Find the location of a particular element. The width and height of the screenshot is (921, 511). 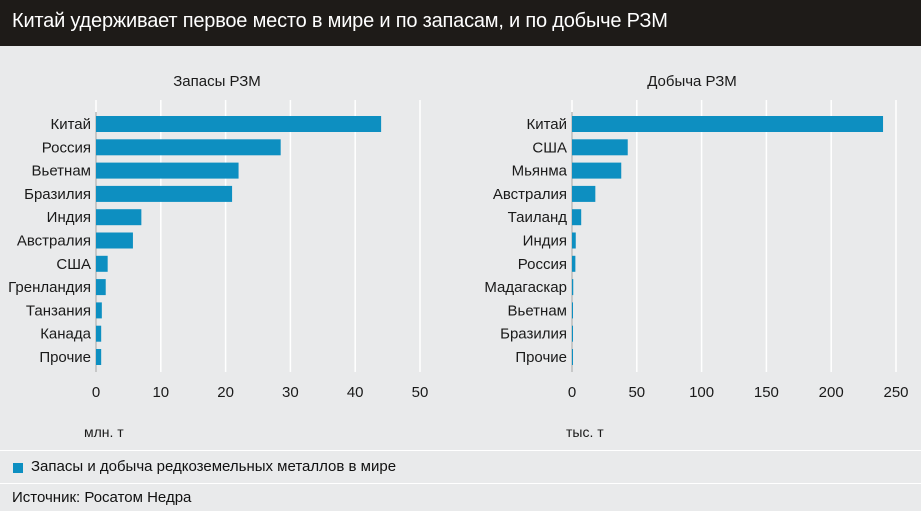

source-bar is located at coordinates (460, 497).